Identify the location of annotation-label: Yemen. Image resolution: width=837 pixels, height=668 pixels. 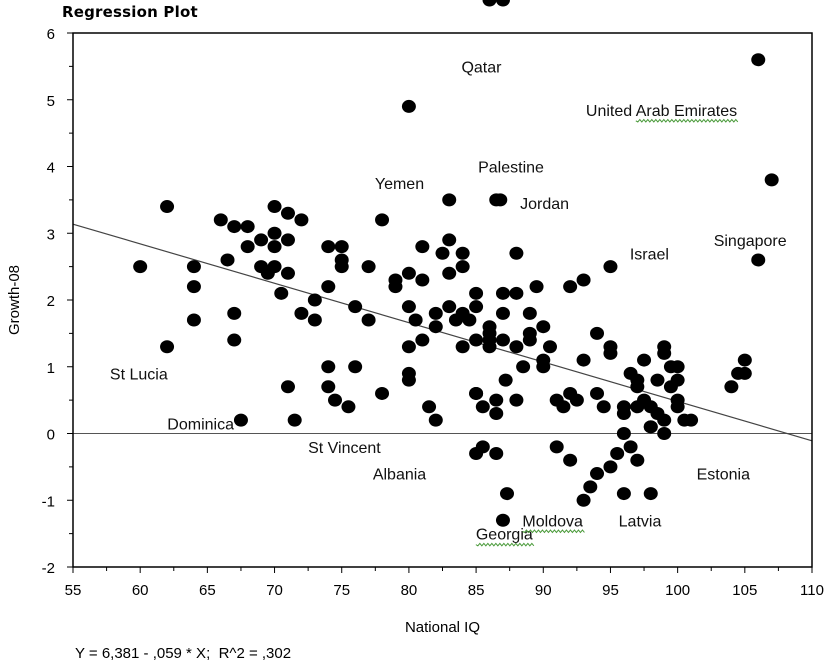
(399, 184).